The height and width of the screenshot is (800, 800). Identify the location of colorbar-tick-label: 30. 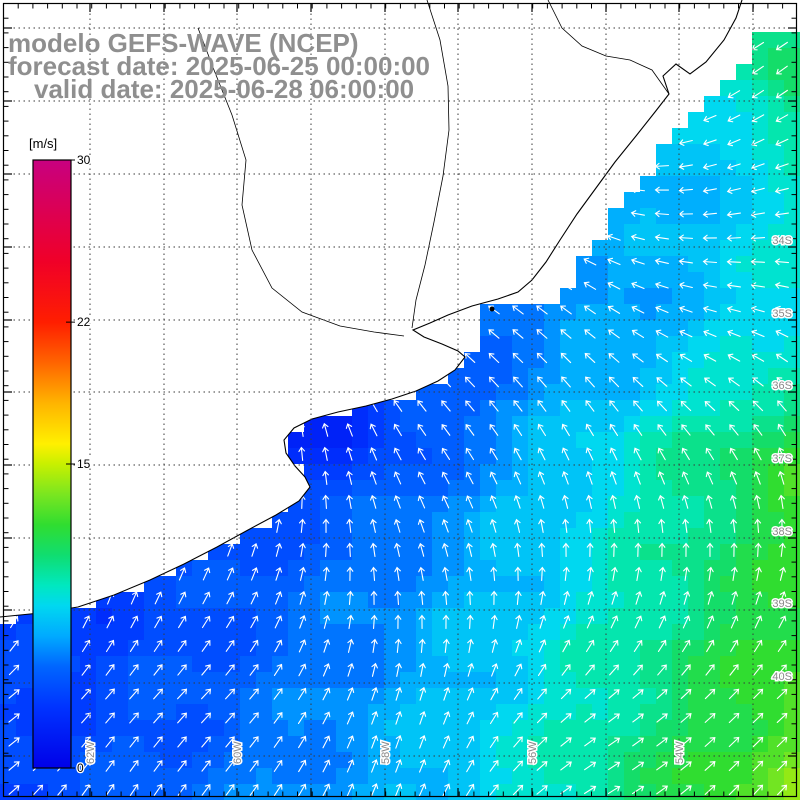
(84, 160).